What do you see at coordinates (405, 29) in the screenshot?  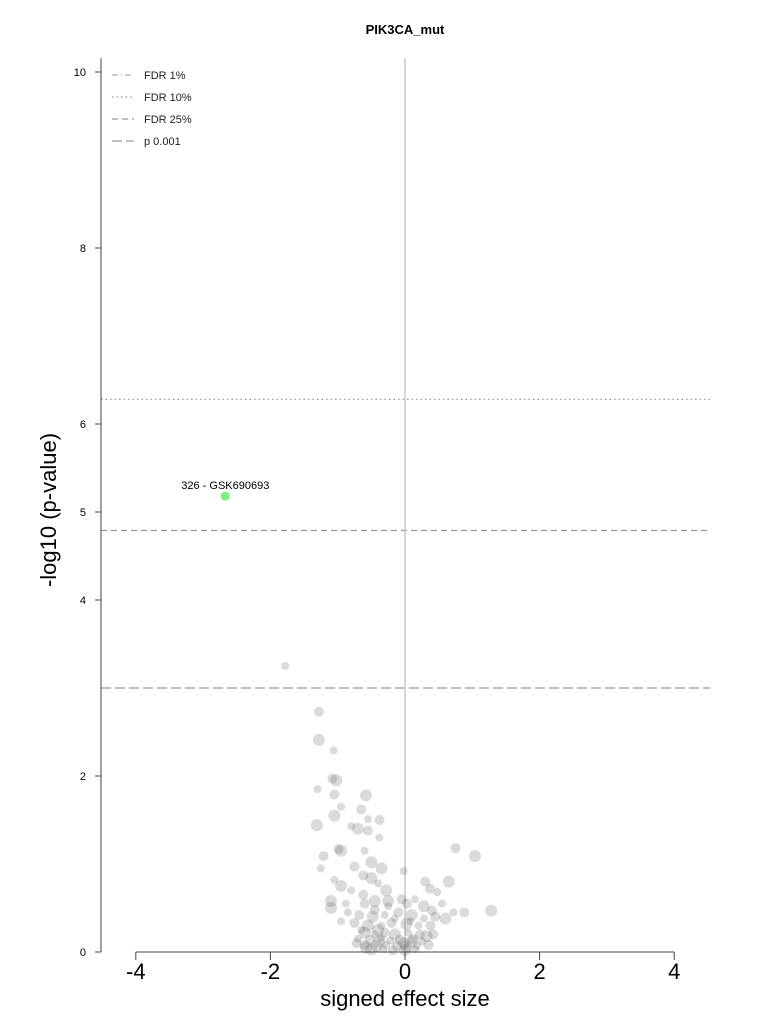 I see `chart-title: PIK3CA_mut` at bounding box center [405, 29].